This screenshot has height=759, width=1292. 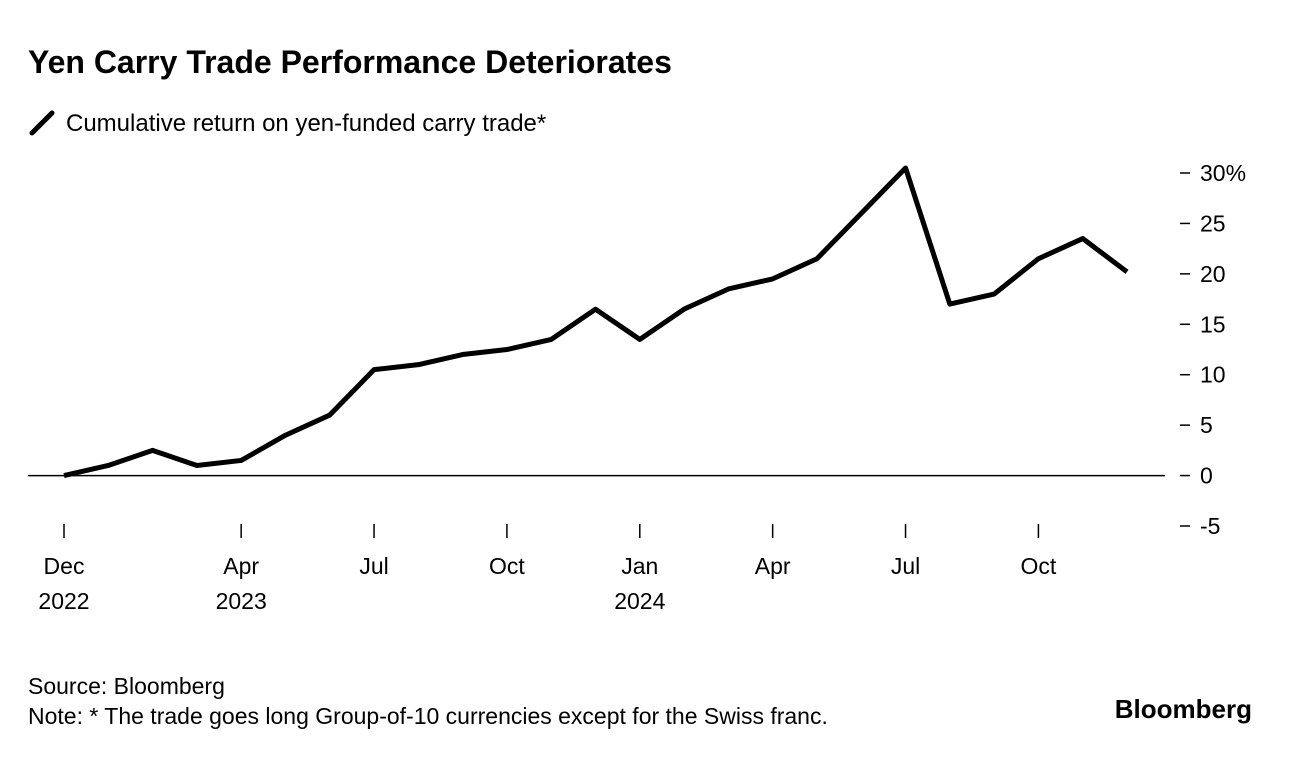 What do you see at coordinates (1213, 324) in the screenshot?
I see `y-tick-label: 15` at bounding box center [1213, 324].